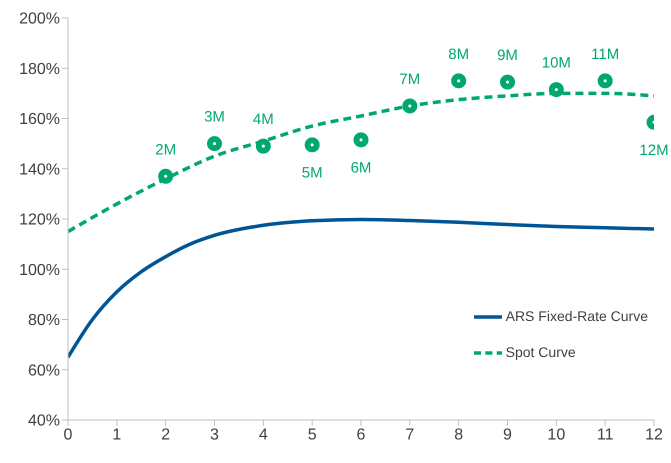  I want to click on annotation: 9M, so click(507, 55).